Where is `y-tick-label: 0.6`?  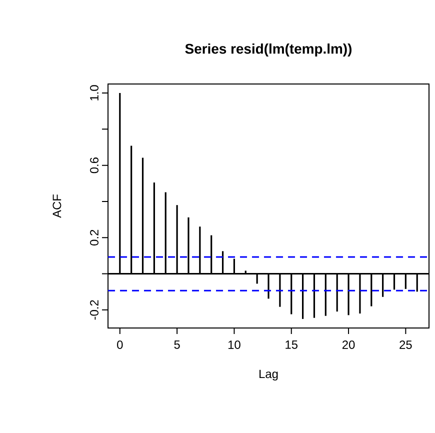
y-tick-label: 0.6 is located at coordinates (94, 166).